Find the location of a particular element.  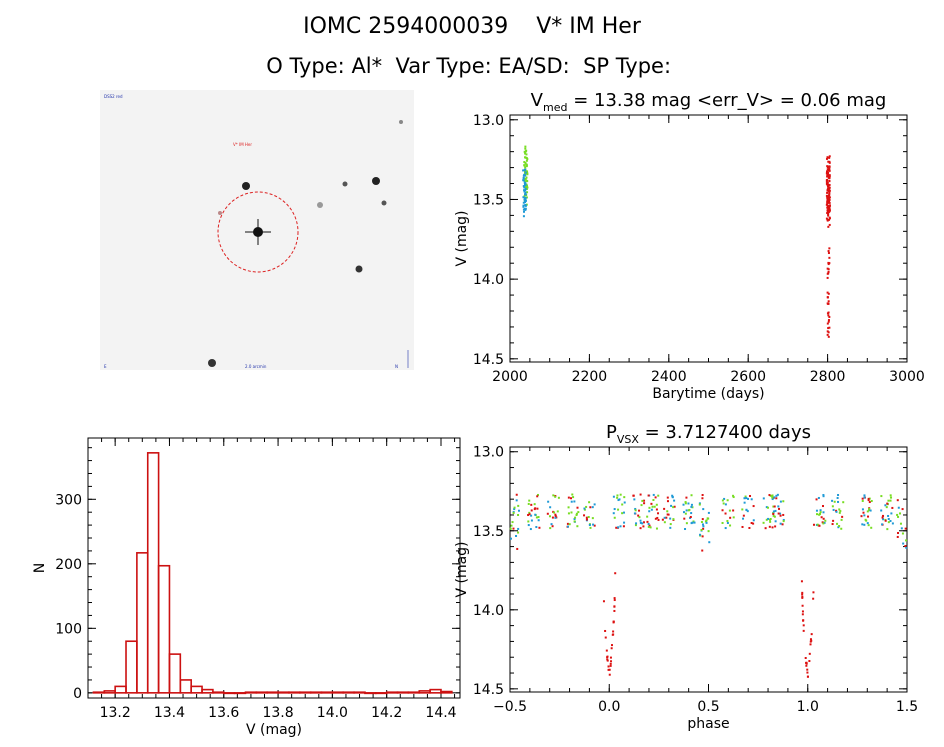

histogram-x-tick-label: 14.4 is located at coordinates (440, 713).